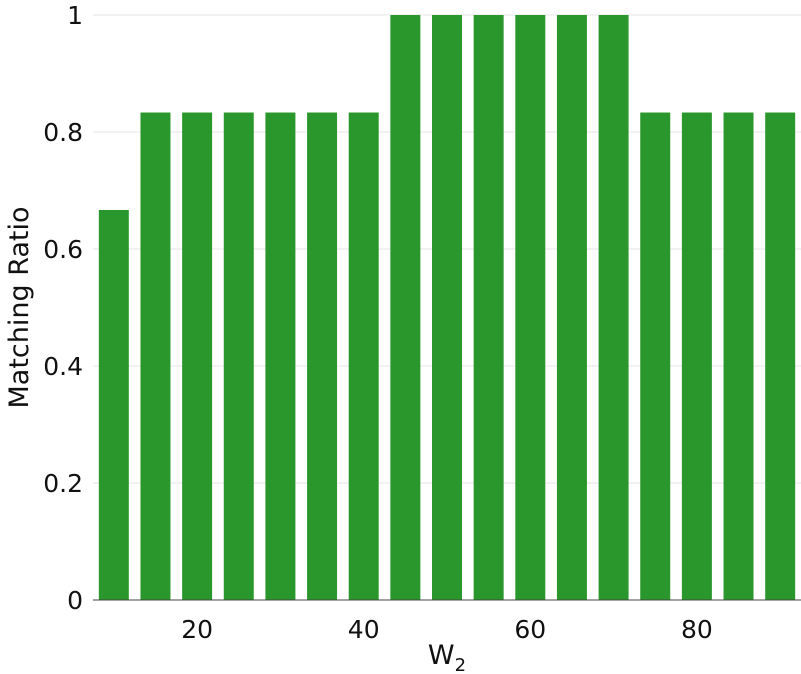 The height and width of the screenshot is (674, 801). What do you see at coordinates (197, 629) in the screenshot?
I see `x-tick-label-0: 20` at bounding box center [197, 629].